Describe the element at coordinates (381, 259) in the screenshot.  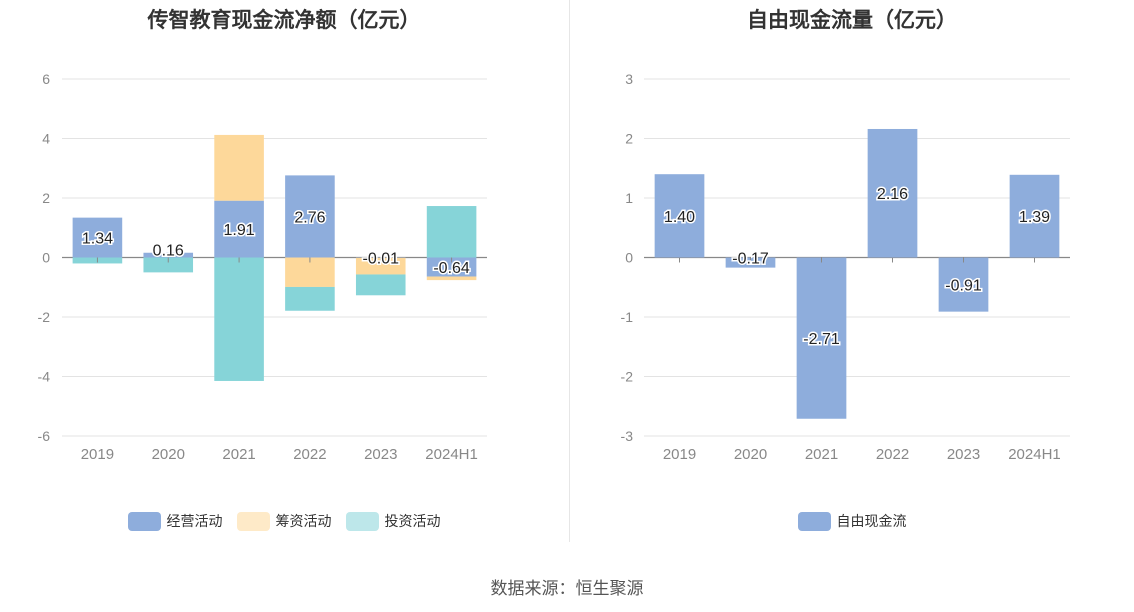
I see `data-label: -0.01` at that location.